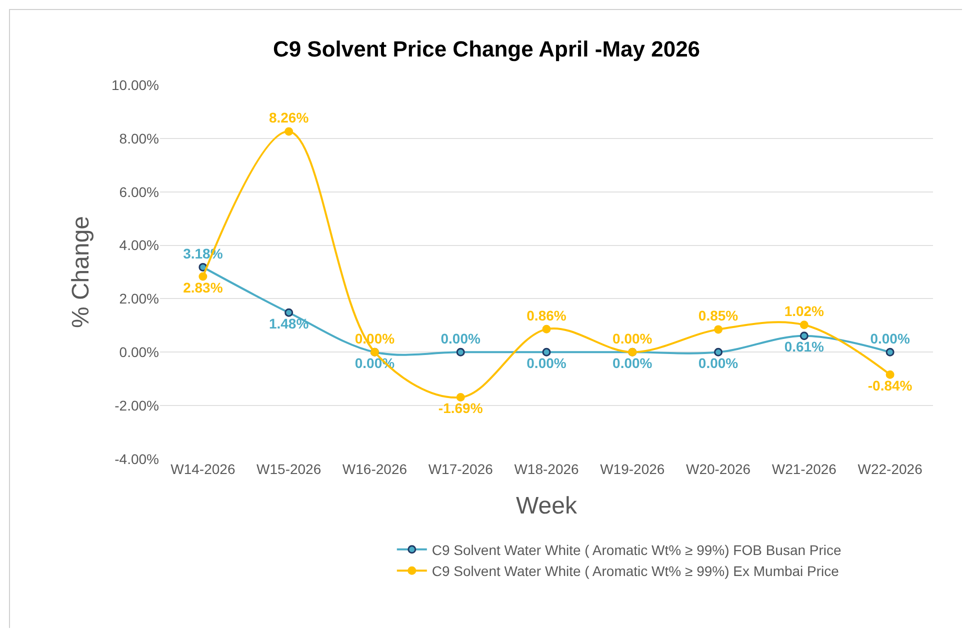 The height and width of the screenshot is (639, 973). What do you see at coordinates (546, 315) in the screenshot?
I see `data-label: 0.86%` at bounding box center [546, 315].